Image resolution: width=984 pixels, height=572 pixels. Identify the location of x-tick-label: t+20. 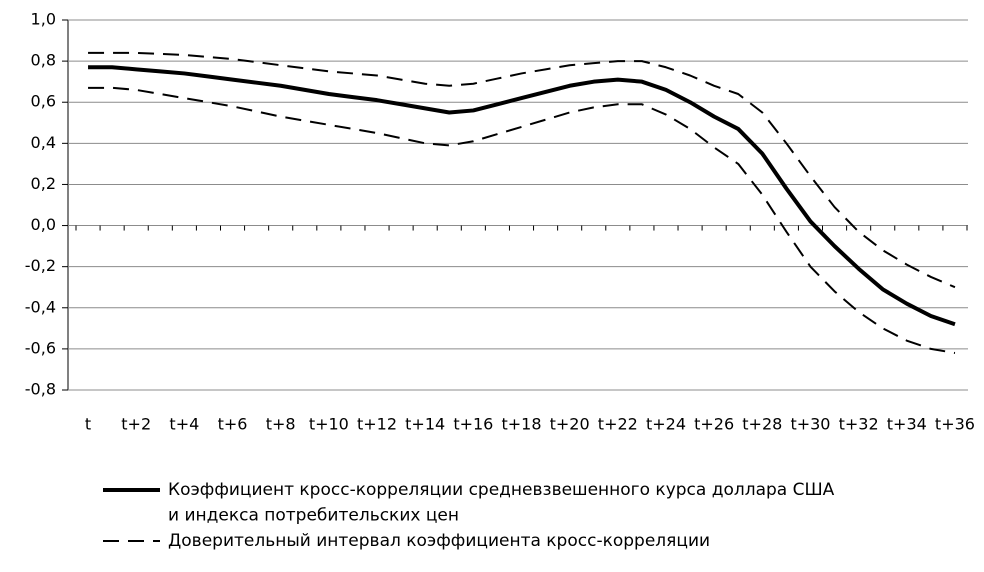
(570, 424).